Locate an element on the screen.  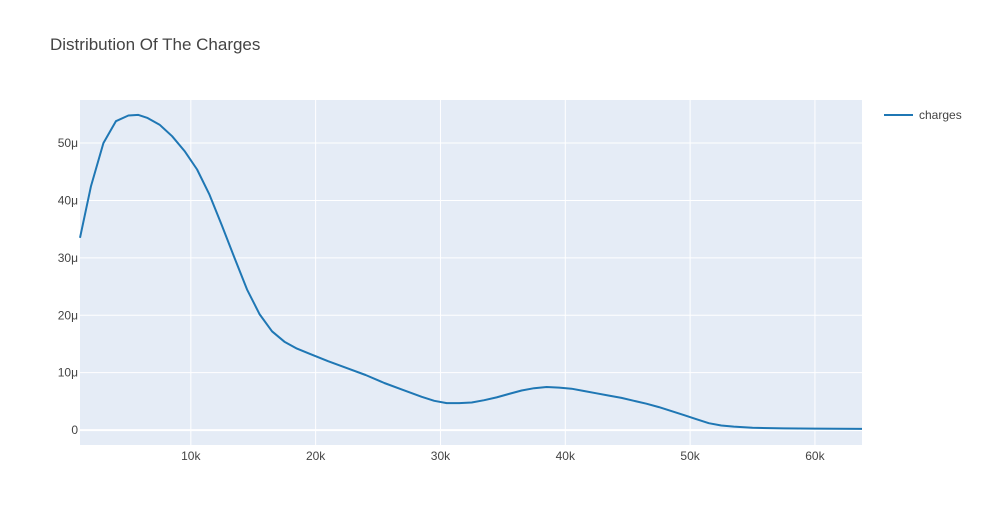
legend: charges is located at coordinates (923, 115).